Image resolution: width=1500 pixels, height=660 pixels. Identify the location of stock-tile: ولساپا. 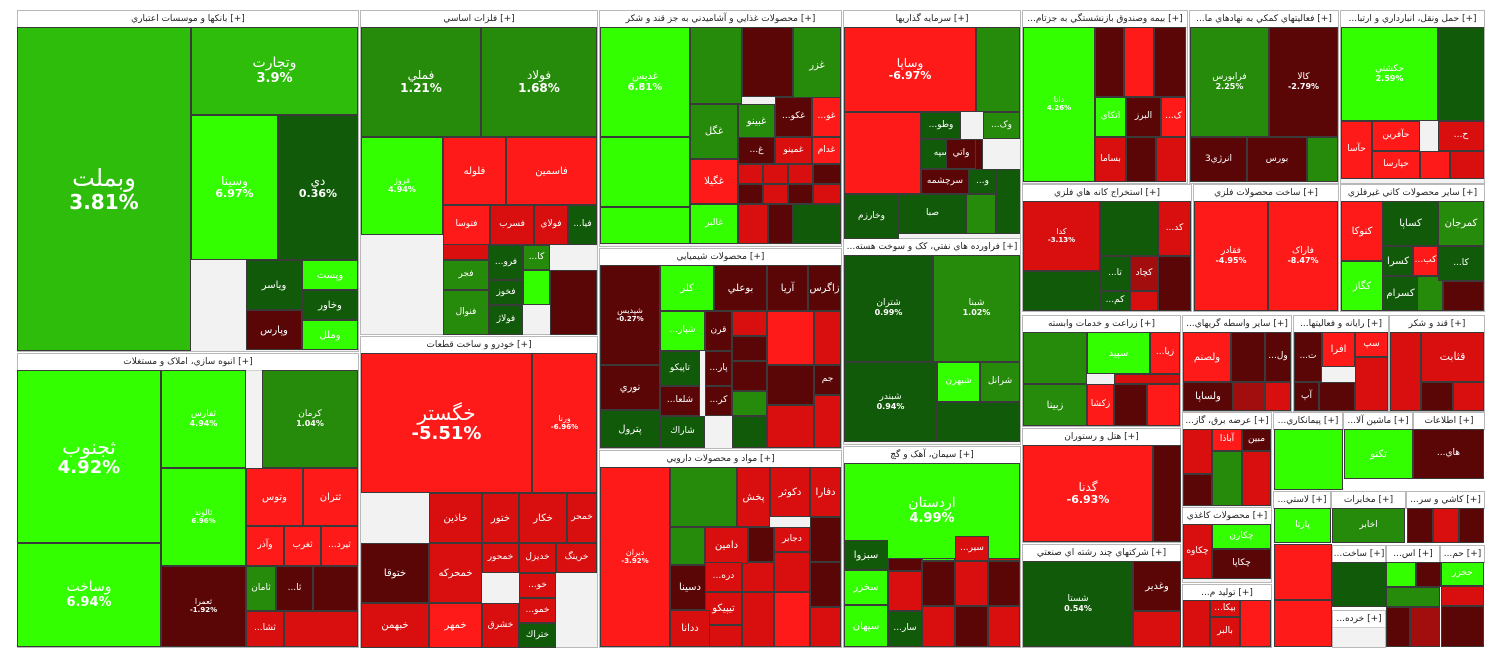
(1208, 396).